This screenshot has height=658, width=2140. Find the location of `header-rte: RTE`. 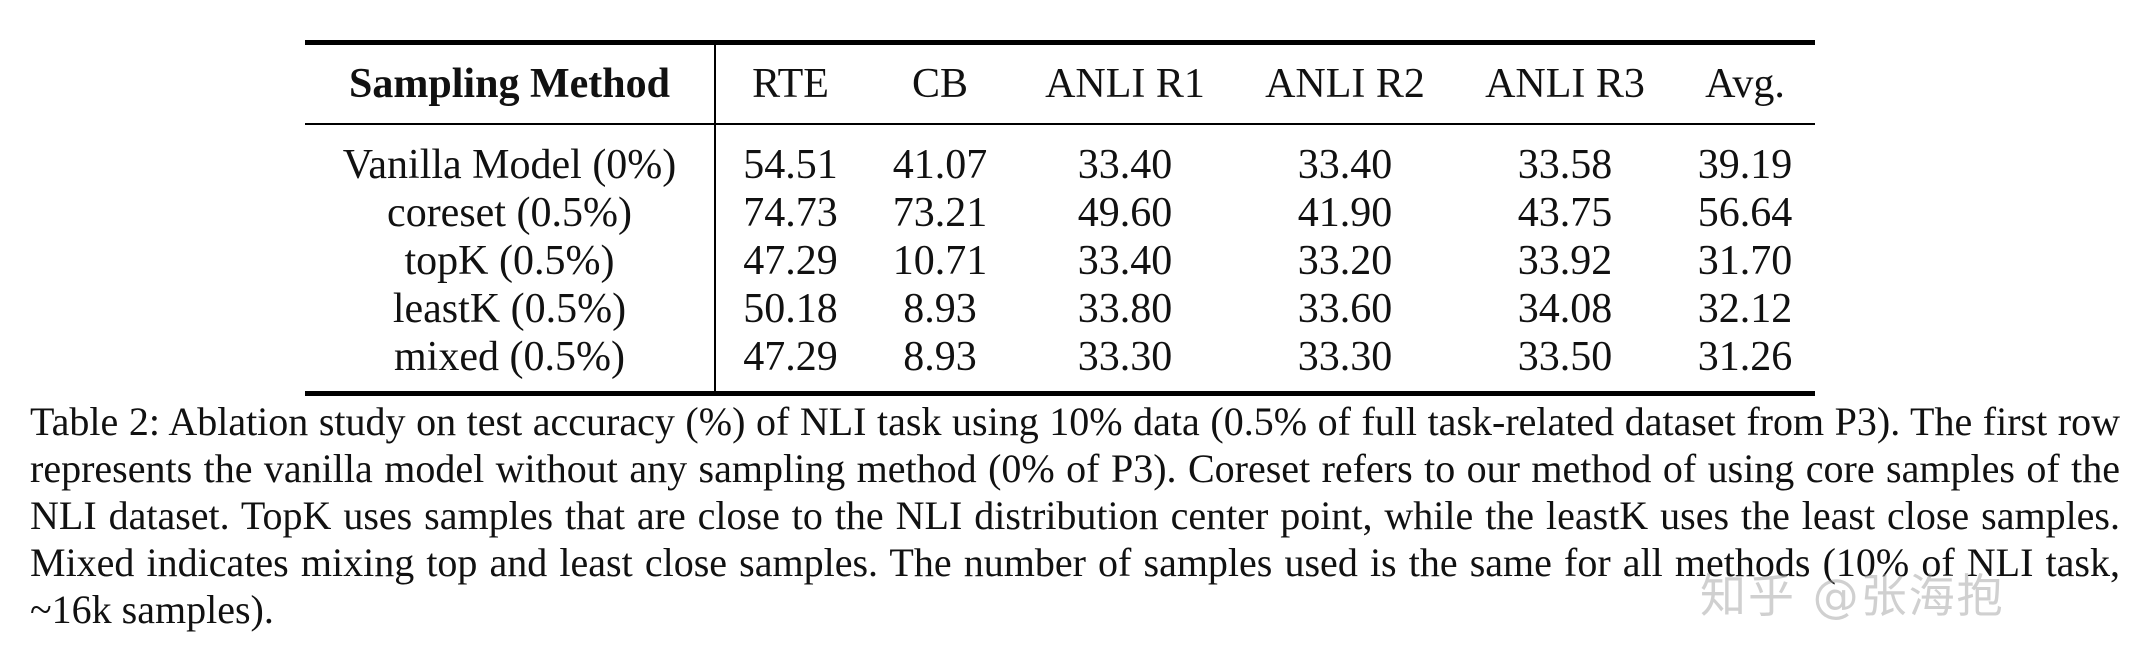

header-rte: RTE is located at coordinates (790, 84).